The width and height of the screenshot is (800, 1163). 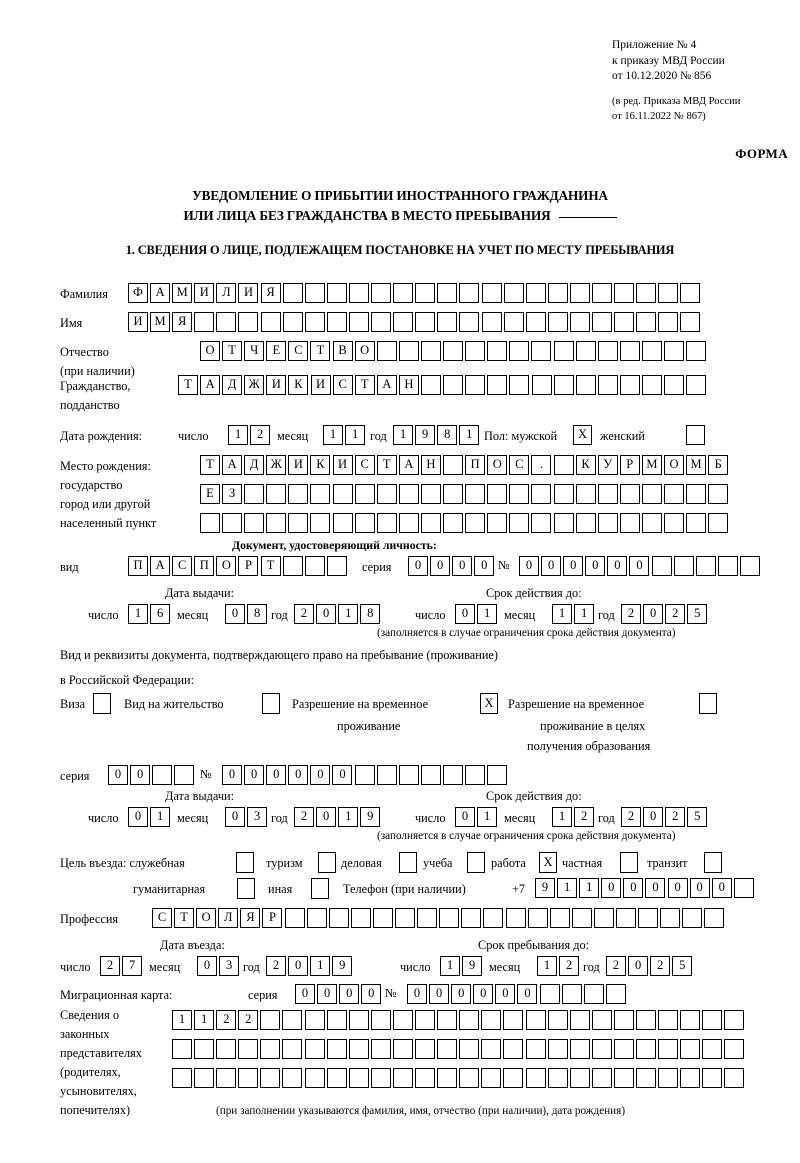 I want to click on checkbox-purpose-tourism, so click(x=327, y=862).